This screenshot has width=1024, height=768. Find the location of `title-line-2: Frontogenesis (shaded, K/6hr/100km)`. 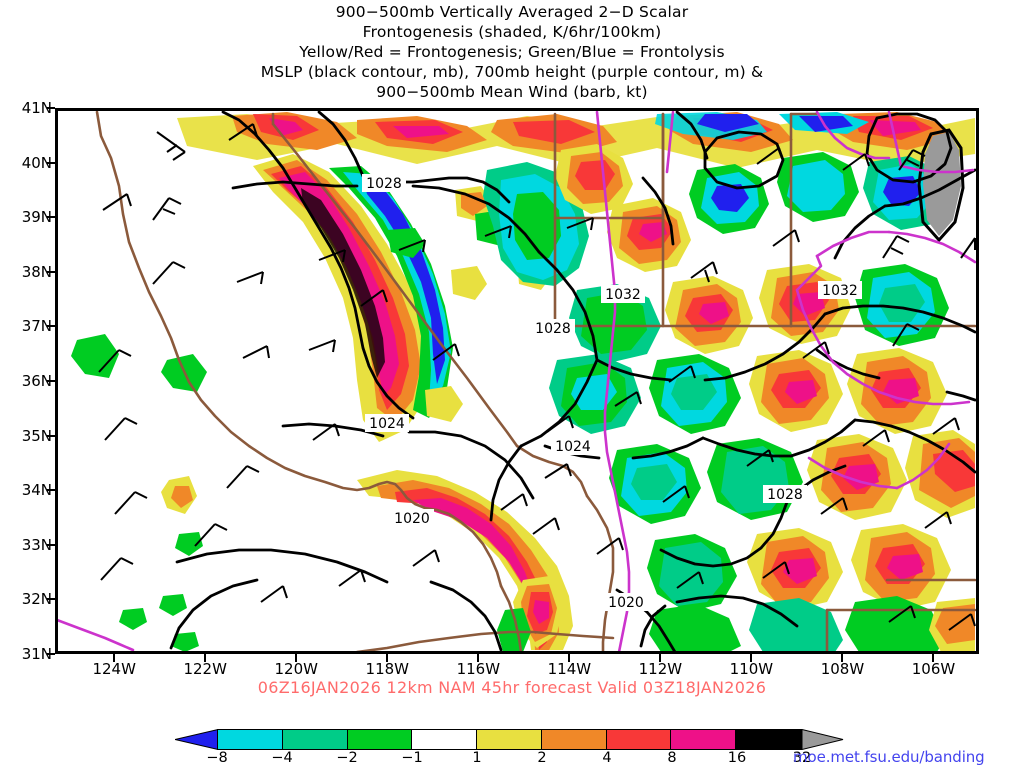

title-line-2: Frontogenesis (shaded, K/6hr/100km) is located at coordinates (512, 32).